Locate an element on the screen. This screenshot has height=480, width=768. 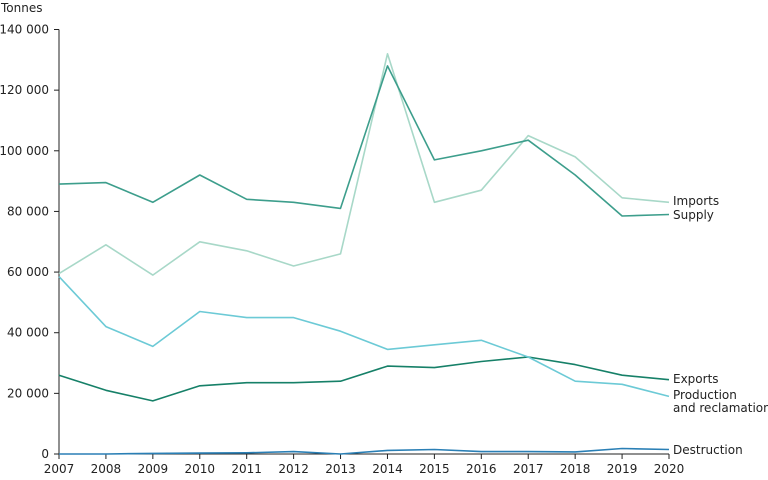
series-label-supply: Supply is located at coordinates (693, 215).